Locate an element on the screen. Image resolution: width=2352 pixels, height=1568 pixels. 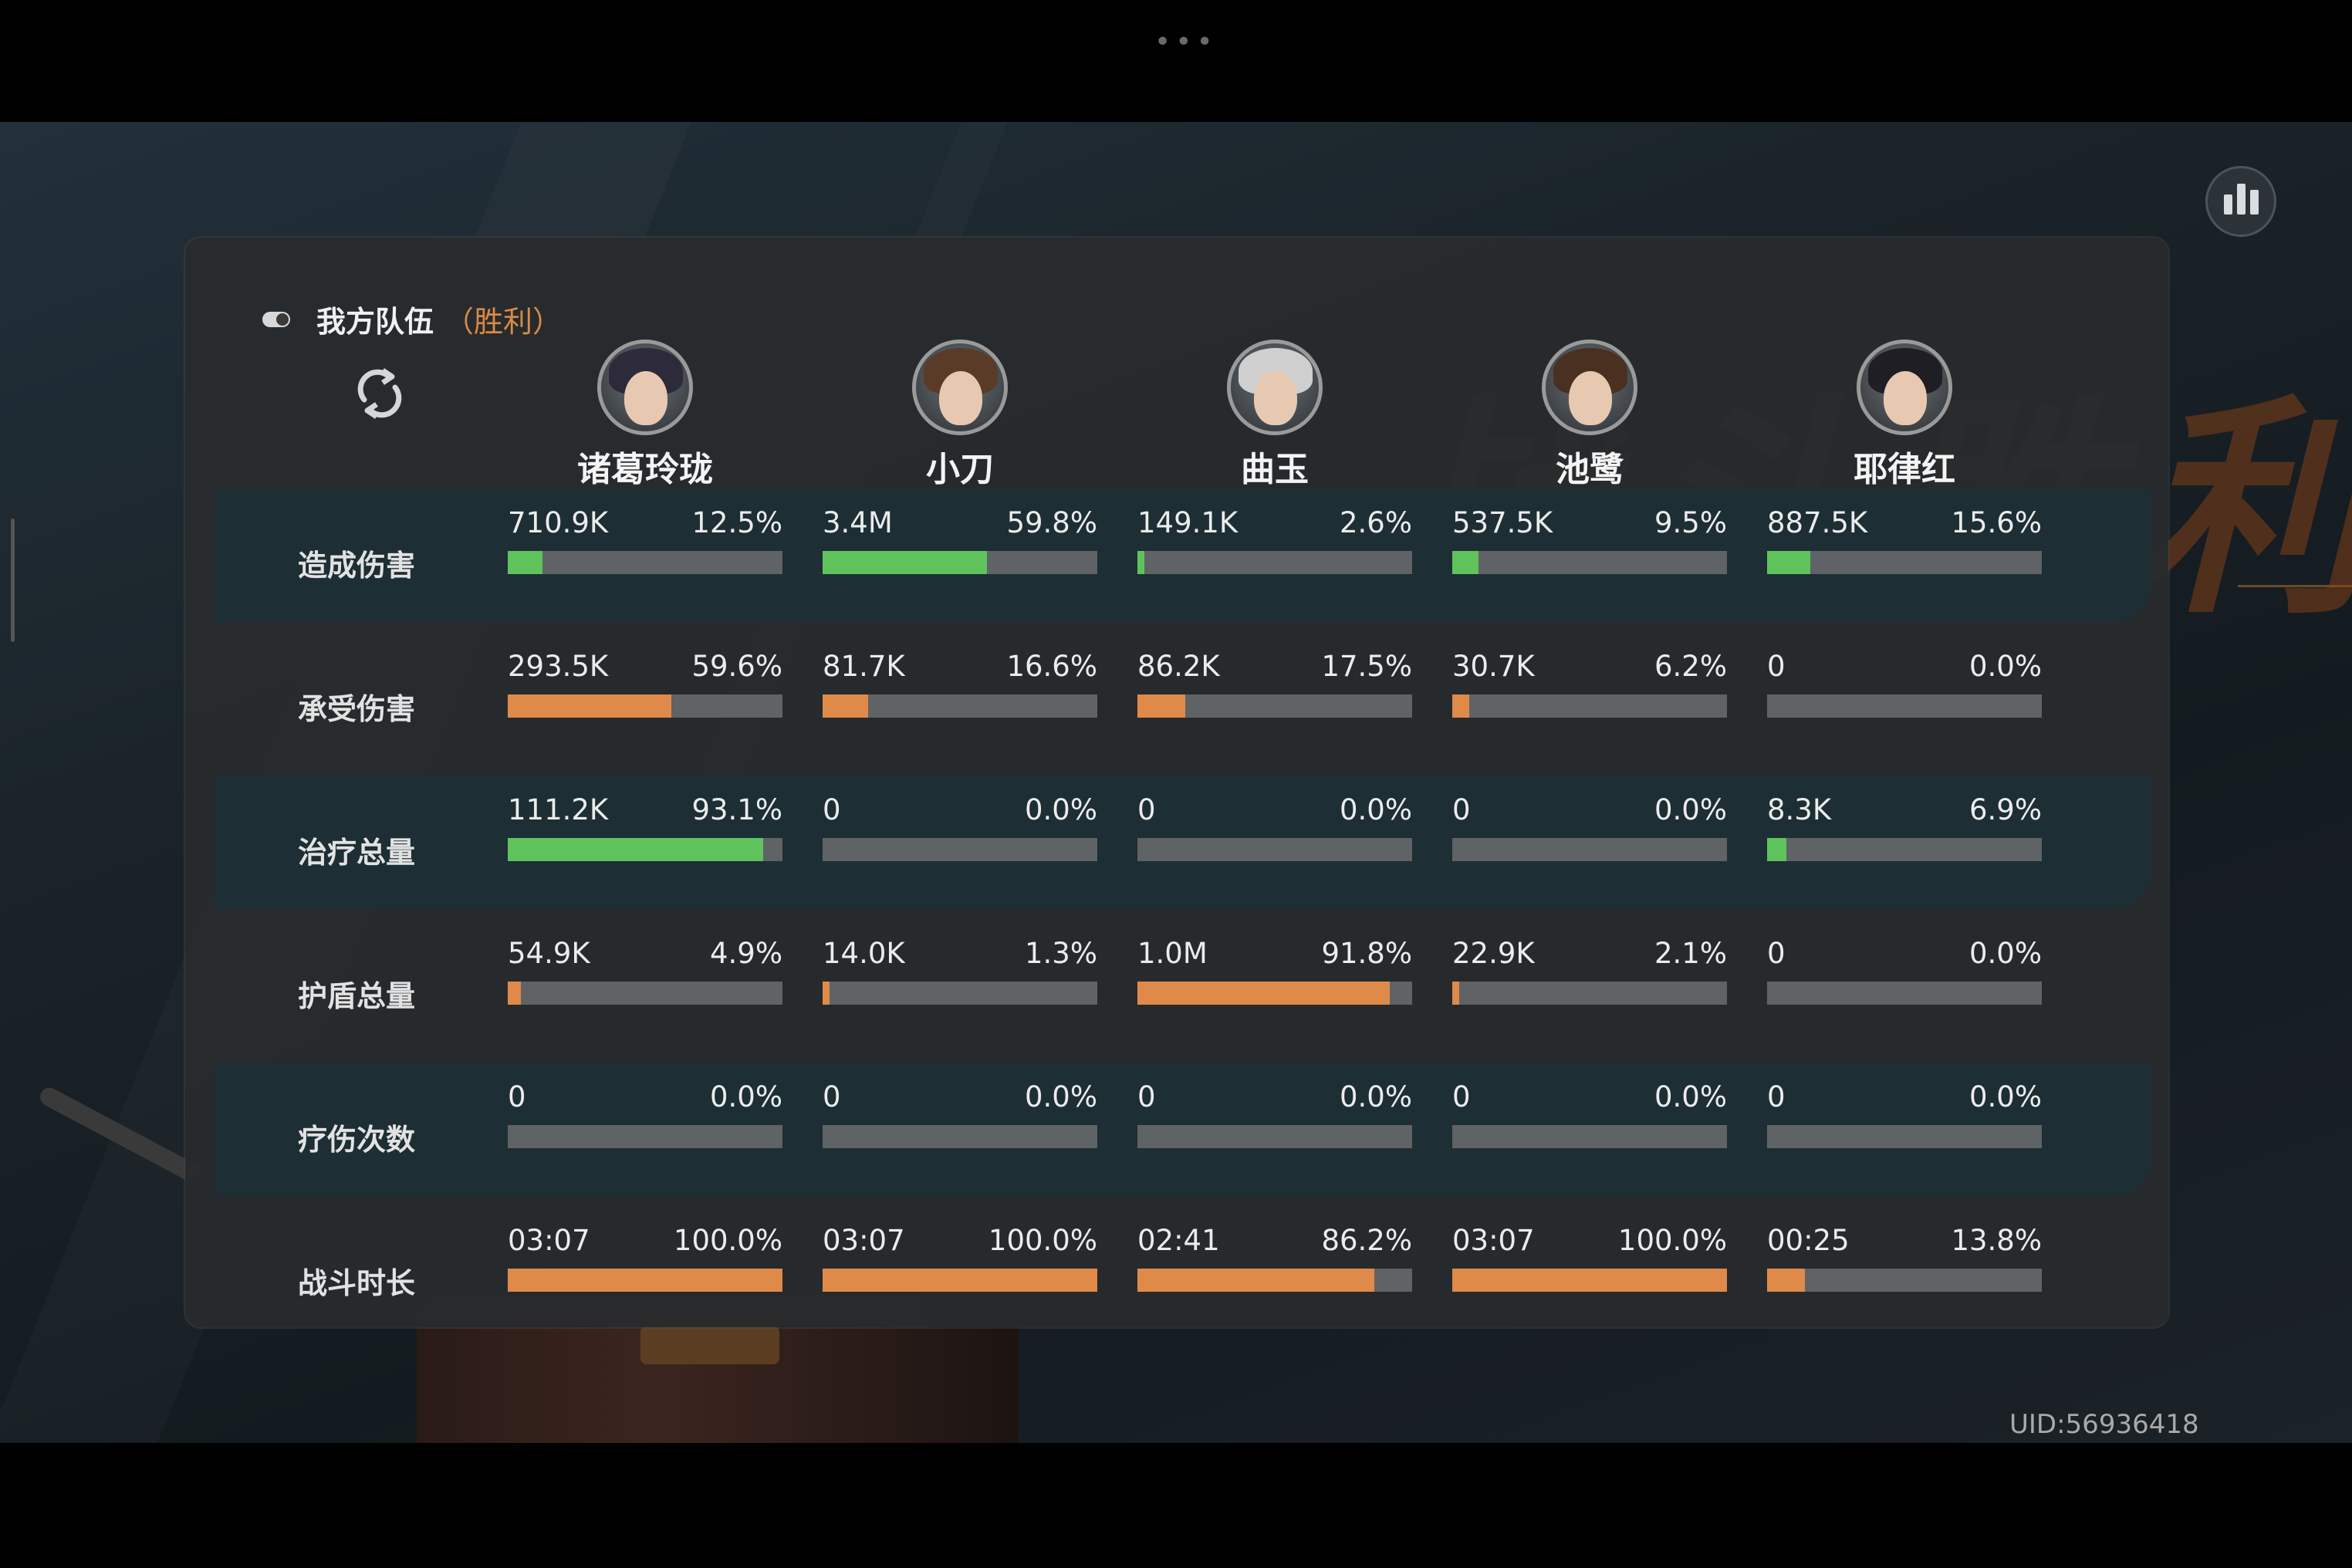
stat-value: 8.3K is located at coordinates (1799, 809).